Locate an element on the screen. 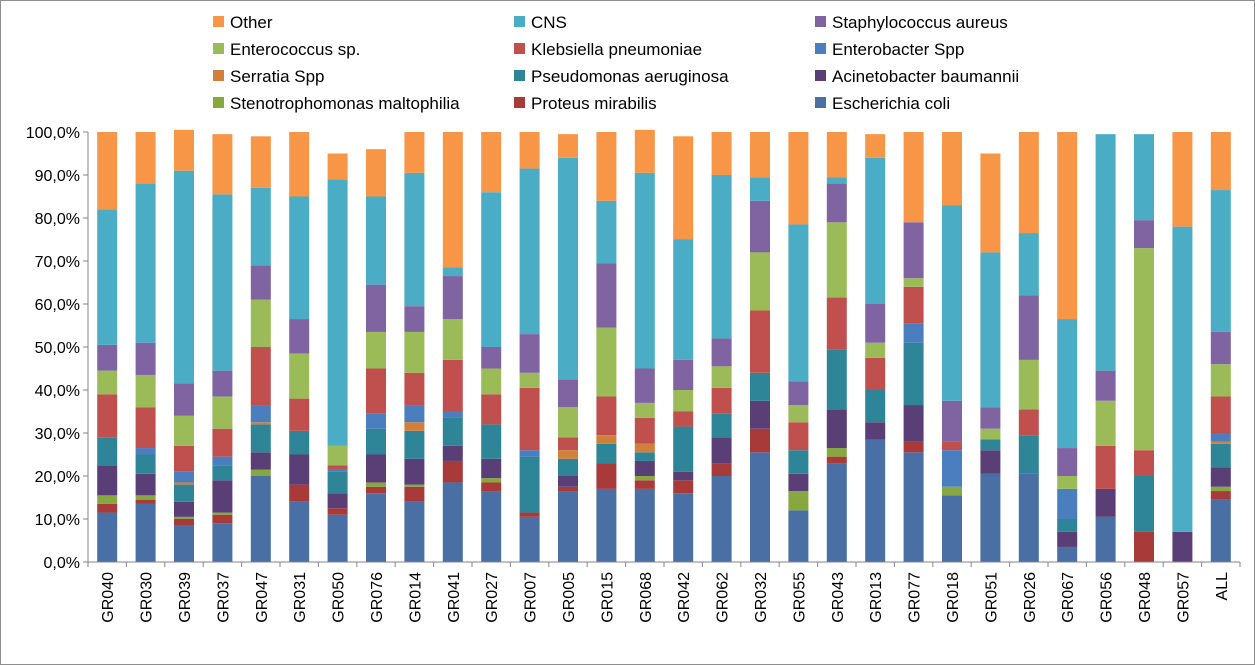 This screenshot has width=1255, height=665. bar-segment-gr047-serratia-spp is located at coordinates (260, 423).